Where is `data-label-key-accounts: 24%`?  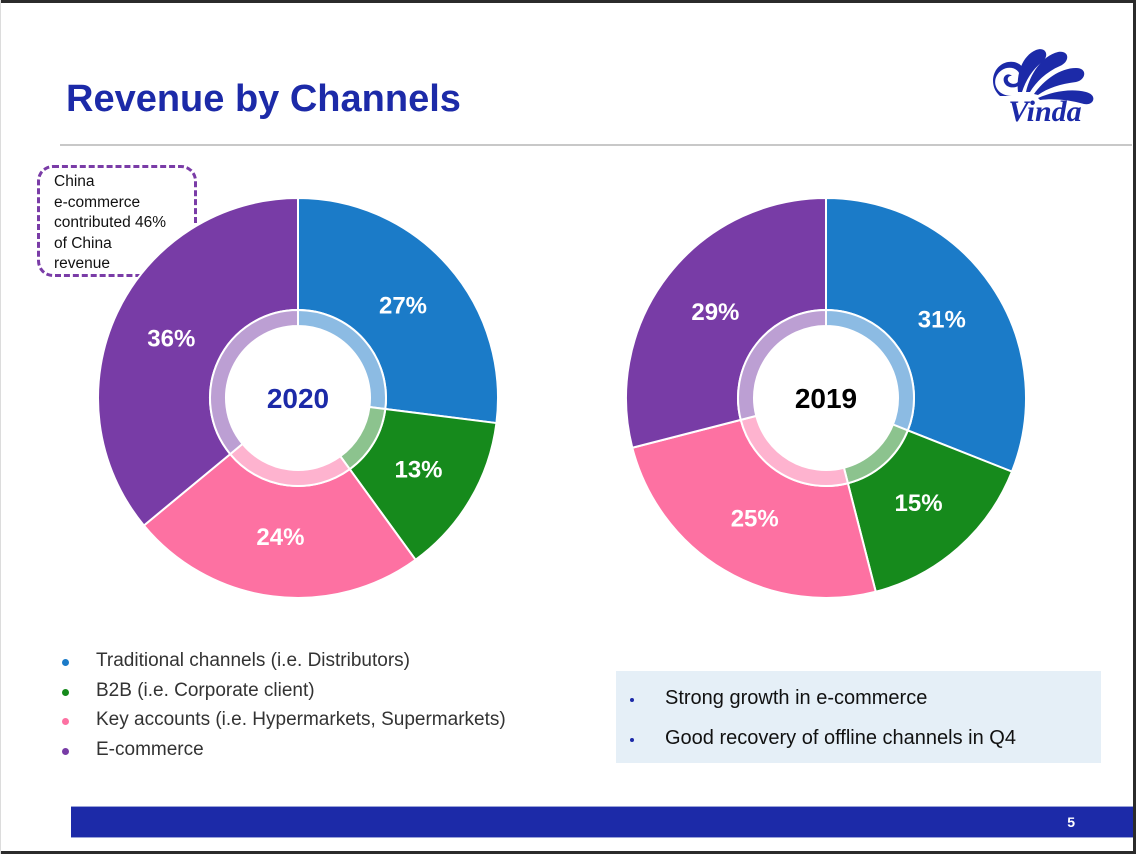
data-label-key-accounts: 24% is located at coordinates (280, 537).